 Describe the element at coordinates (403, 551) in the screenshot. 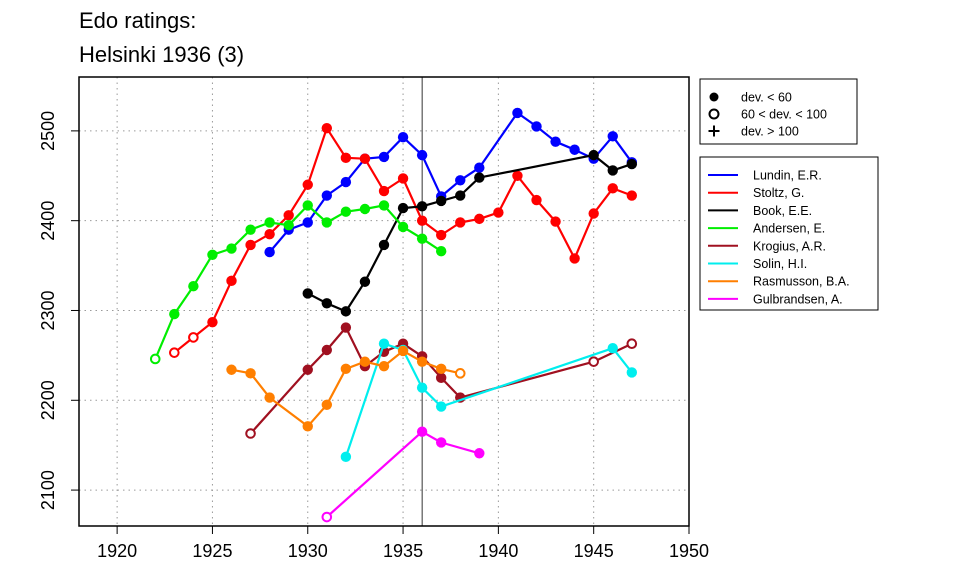

I see `x-tick-label: 1935` at that location.